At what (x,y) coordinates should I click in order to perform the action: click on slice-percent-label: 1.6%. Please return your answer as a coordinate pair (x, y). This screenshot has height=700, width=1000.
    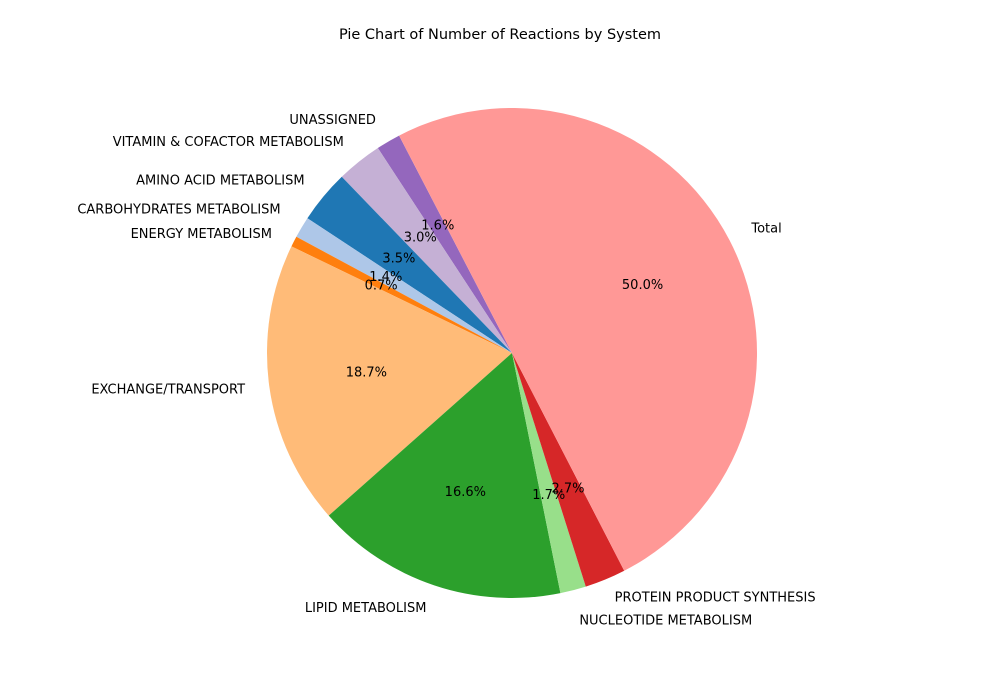
    Looking at the image, I should click on (437, 226).